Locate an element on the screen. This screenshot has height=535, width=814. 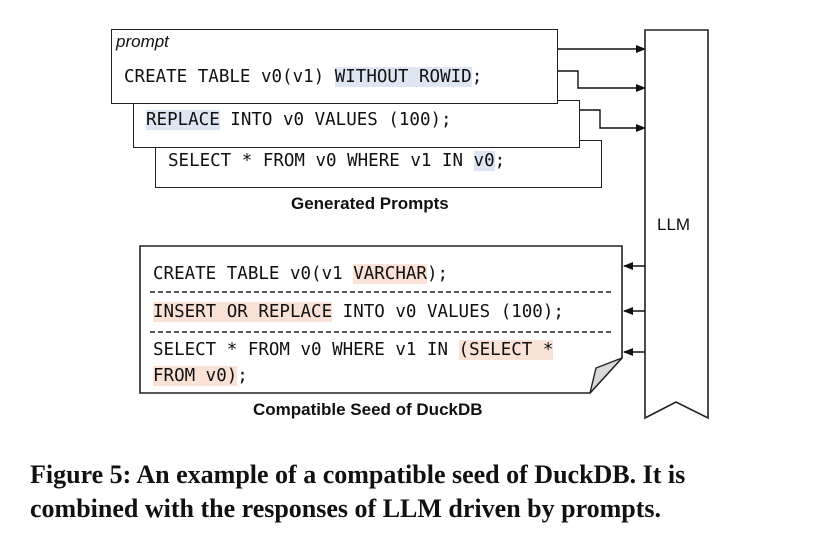
prompt-line-3: SELECT * FROM v0 WHERE v1 IN v0; is located at coordinates (336, 161).